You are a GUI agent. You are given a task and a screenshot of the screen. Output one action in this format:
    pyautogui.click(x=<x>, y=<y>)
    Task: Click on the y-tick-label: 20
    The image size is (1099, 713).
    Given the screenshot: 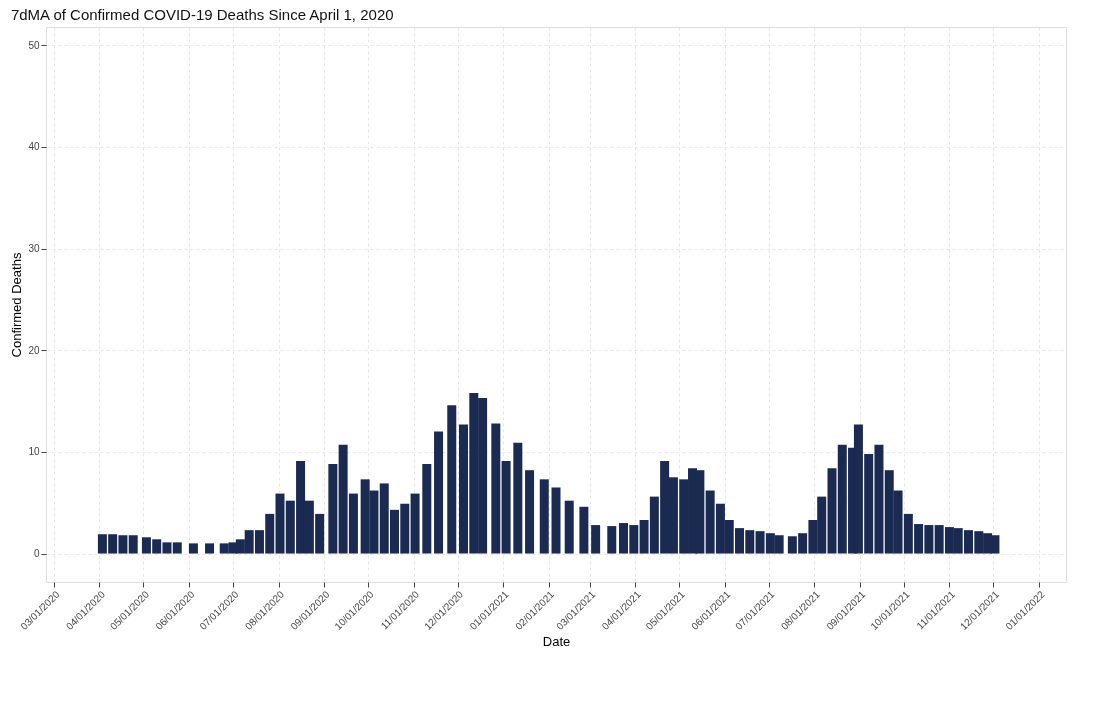 What is the action you would take?
    pyautogui.click(x=34, y=350)
    